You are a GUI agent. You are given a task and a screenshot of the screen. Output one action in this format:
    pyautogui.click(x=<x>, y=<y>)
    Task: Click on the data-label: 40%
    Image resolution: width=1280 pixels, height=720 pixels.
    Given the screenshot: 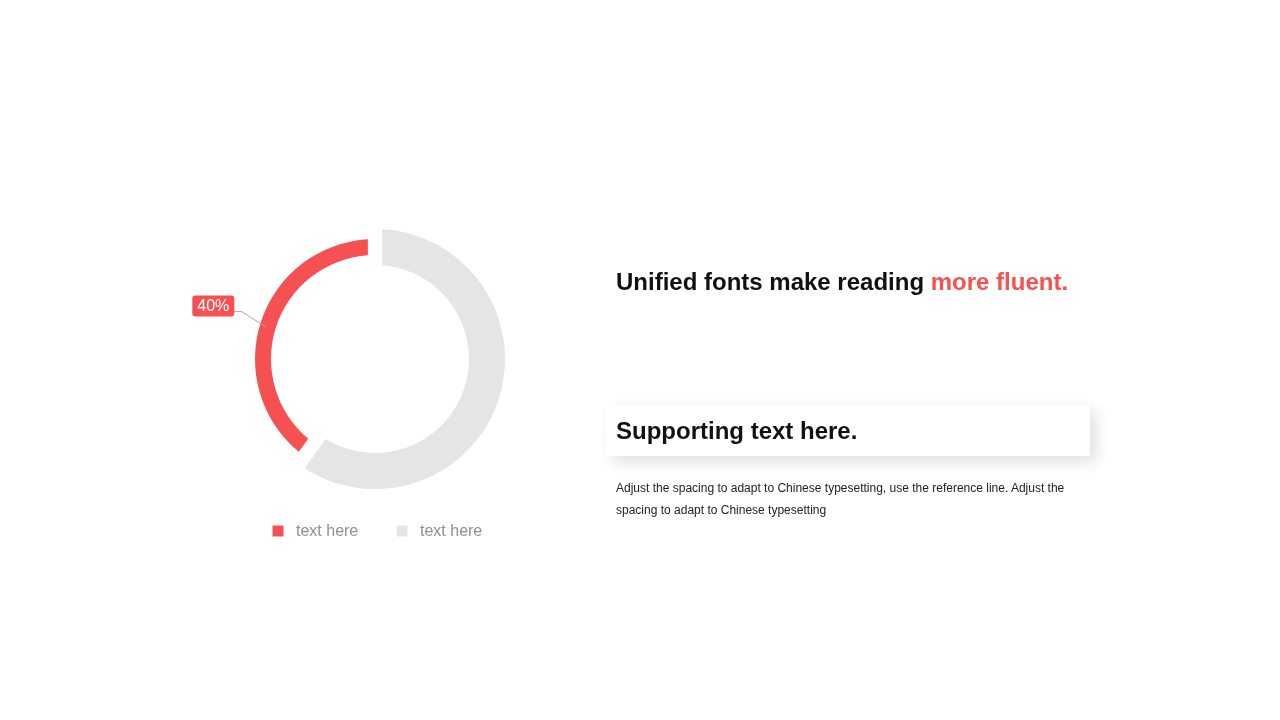 What is the action you would take?
    pyautogui.click(x=213, y=306)
    